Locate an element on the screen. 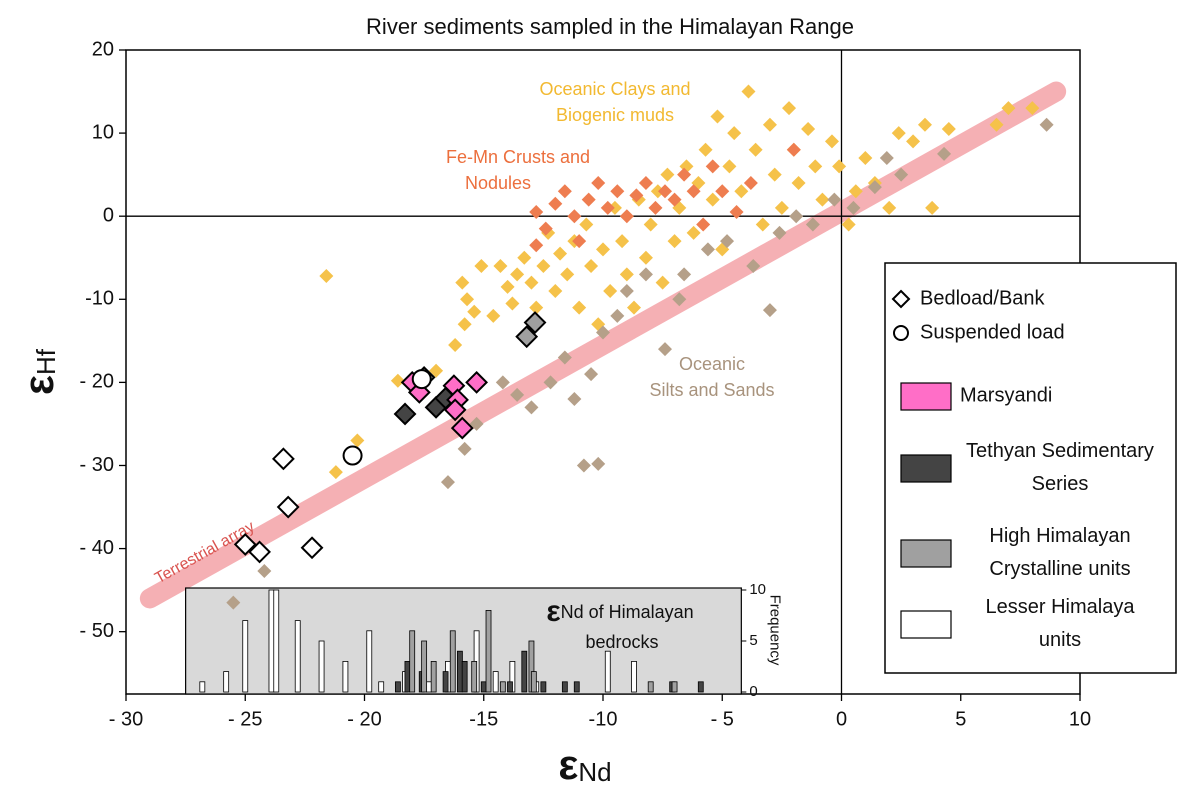 The width and height of the screenshot is (1186, 786). y-axis-sub: Hf is located at coordinates (46, 361).